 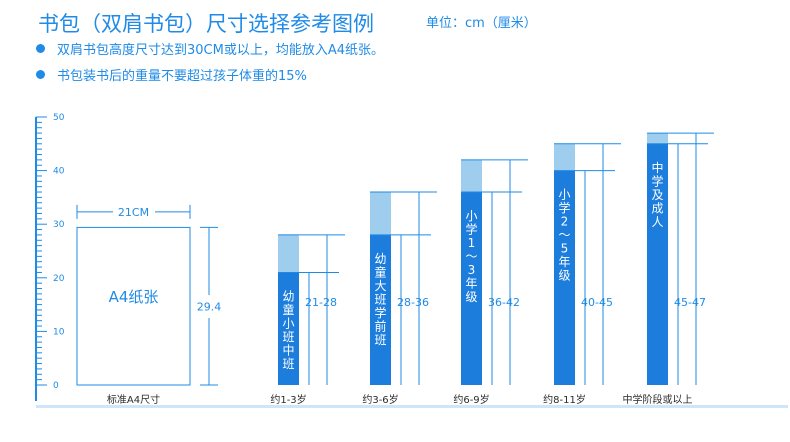 I want to click on bar-group-label: 幼童小班中班, so click(x=288, y=330).